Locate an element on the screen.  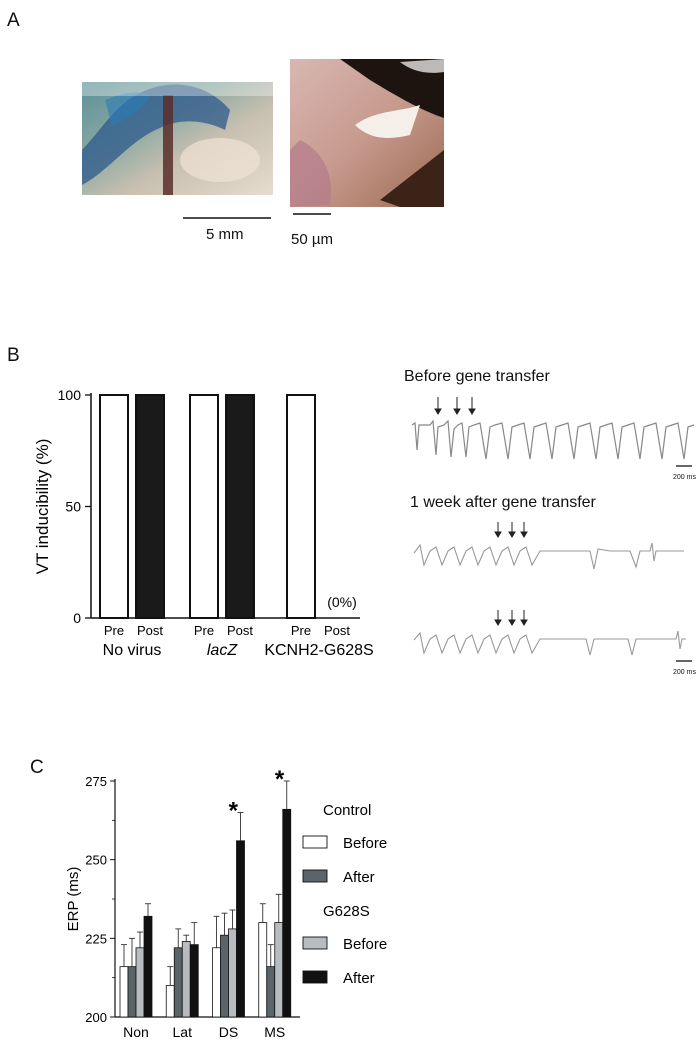
annotation-zero: (0%) is located at coordinates (342, 602).